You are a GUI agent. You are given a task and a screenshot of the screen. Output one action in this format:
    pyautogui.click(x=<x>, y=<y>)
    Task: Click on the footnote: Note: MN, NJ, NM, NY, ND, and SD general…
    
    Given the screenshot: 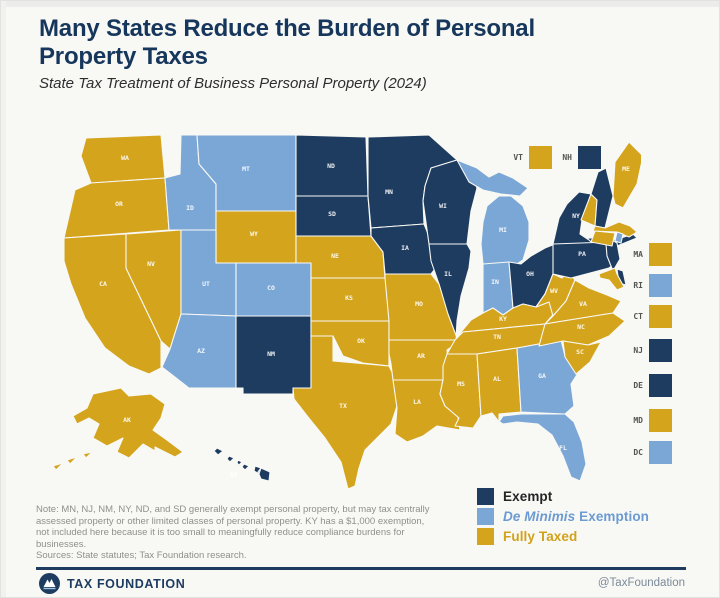 What is the action you would take?
    pyautogui.click(x=237, y=533)
    